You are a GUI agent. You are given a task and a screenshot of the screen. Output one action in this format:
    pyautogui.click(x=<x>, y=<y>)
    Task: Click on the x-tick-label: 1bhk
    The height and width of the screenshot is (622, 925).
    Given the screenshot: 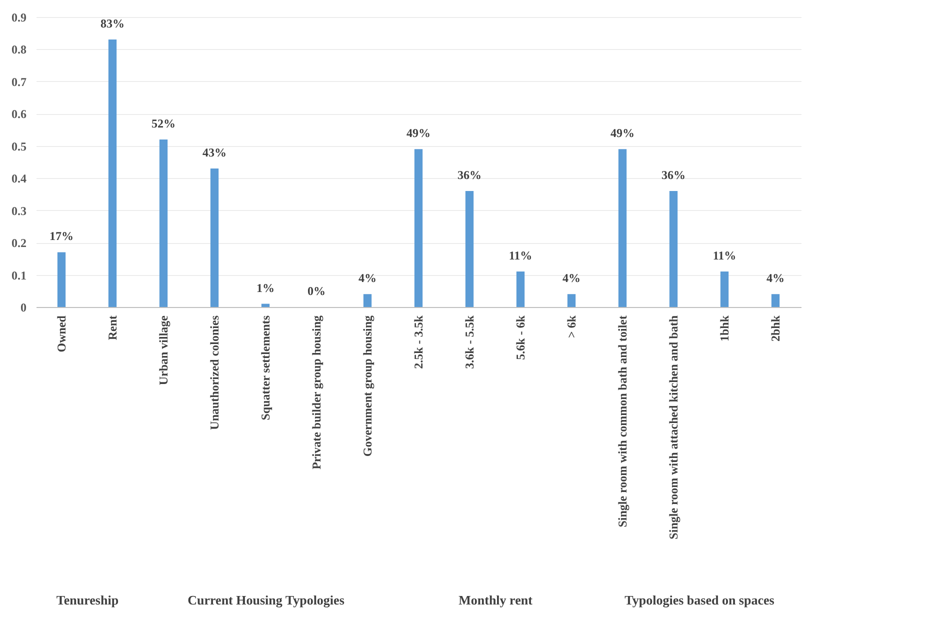 What is the action you would take?
    pyautogui.click(x=725, y=328)
    